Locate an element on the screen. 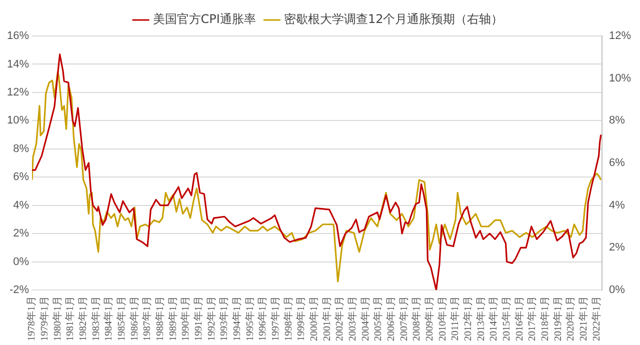 This screenshot has height=345, width=640. x-tick-label: 2018年1月 is located at coordinates (544, 318).